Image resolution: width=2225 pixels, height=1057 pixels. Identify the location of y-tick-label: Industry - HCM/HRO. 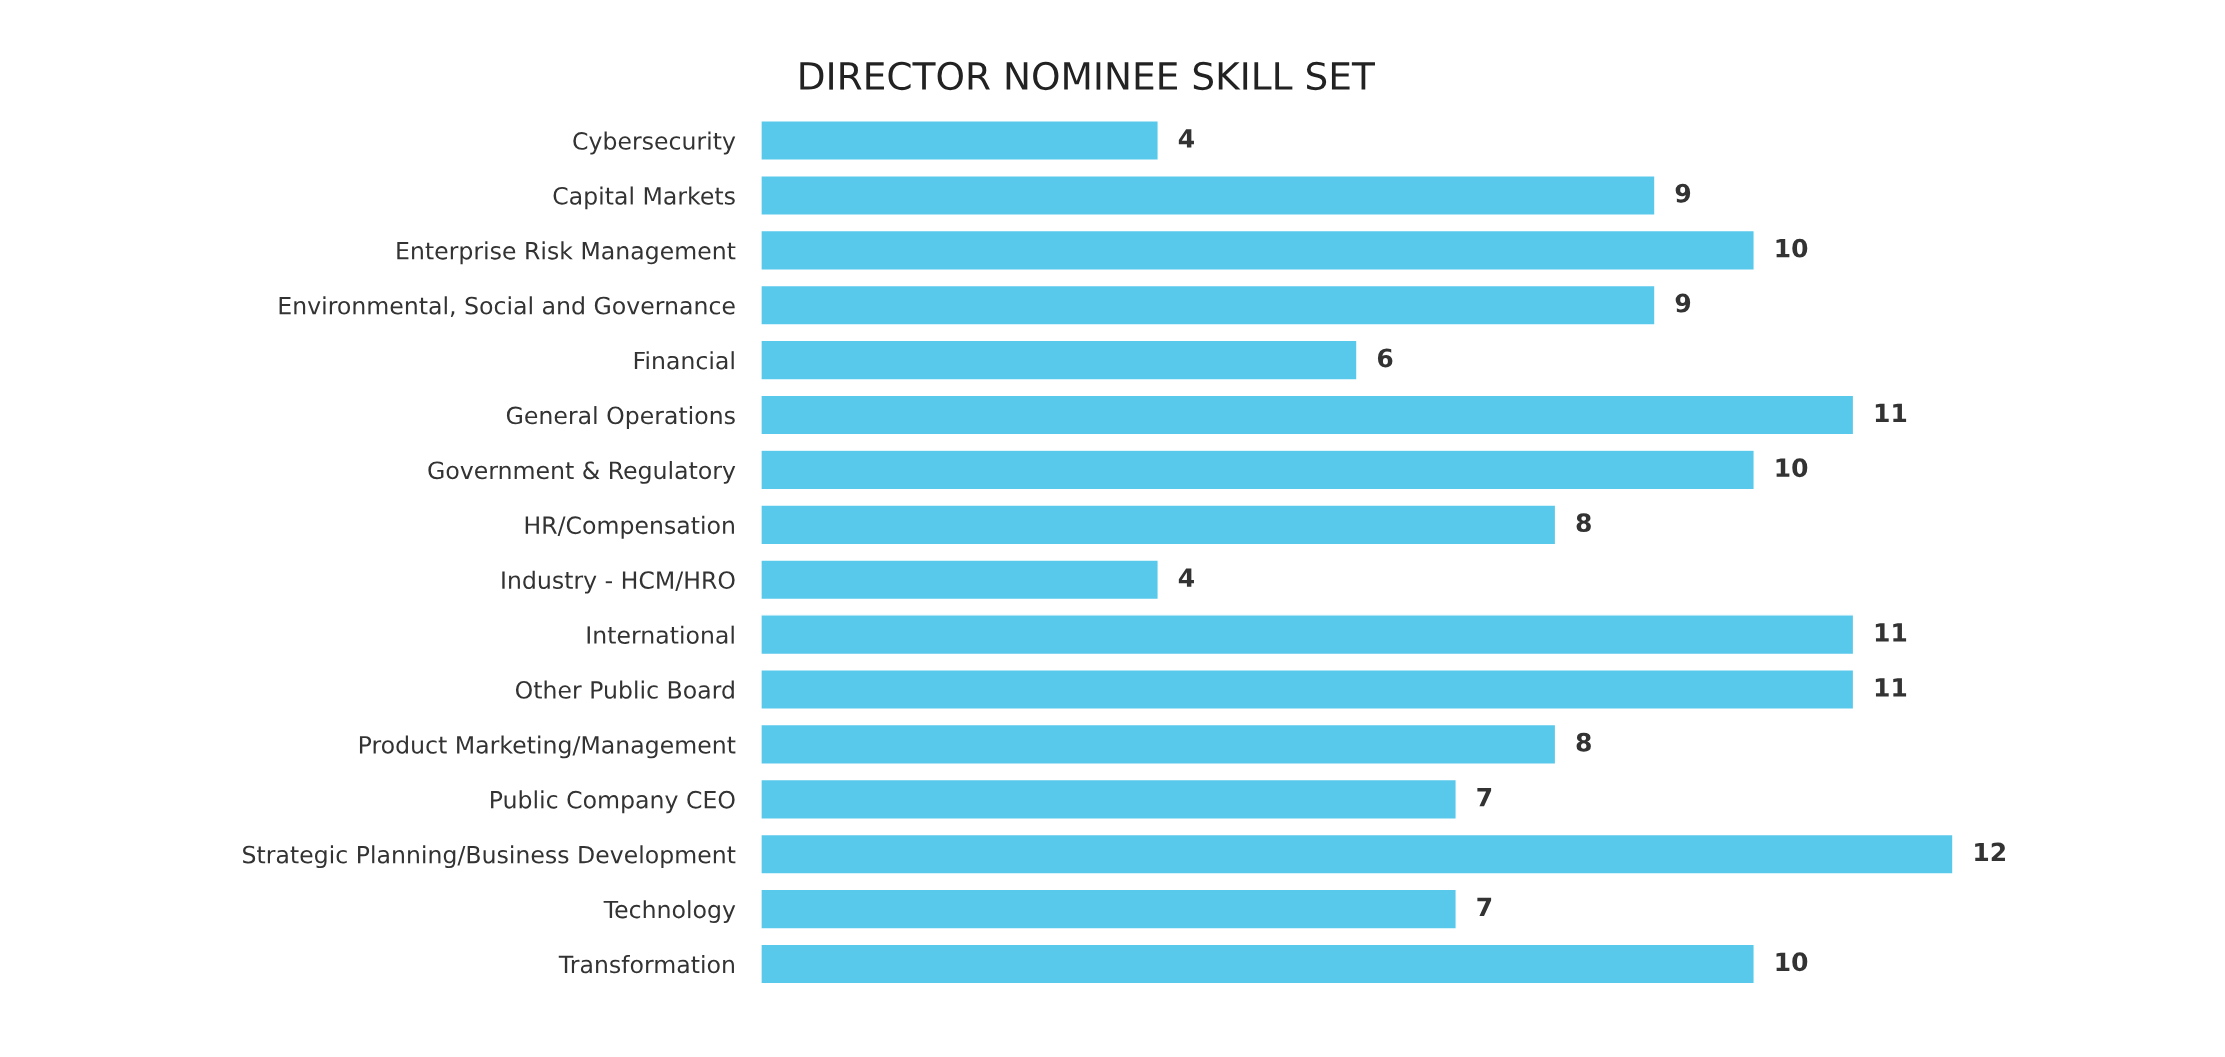
(618, 582).